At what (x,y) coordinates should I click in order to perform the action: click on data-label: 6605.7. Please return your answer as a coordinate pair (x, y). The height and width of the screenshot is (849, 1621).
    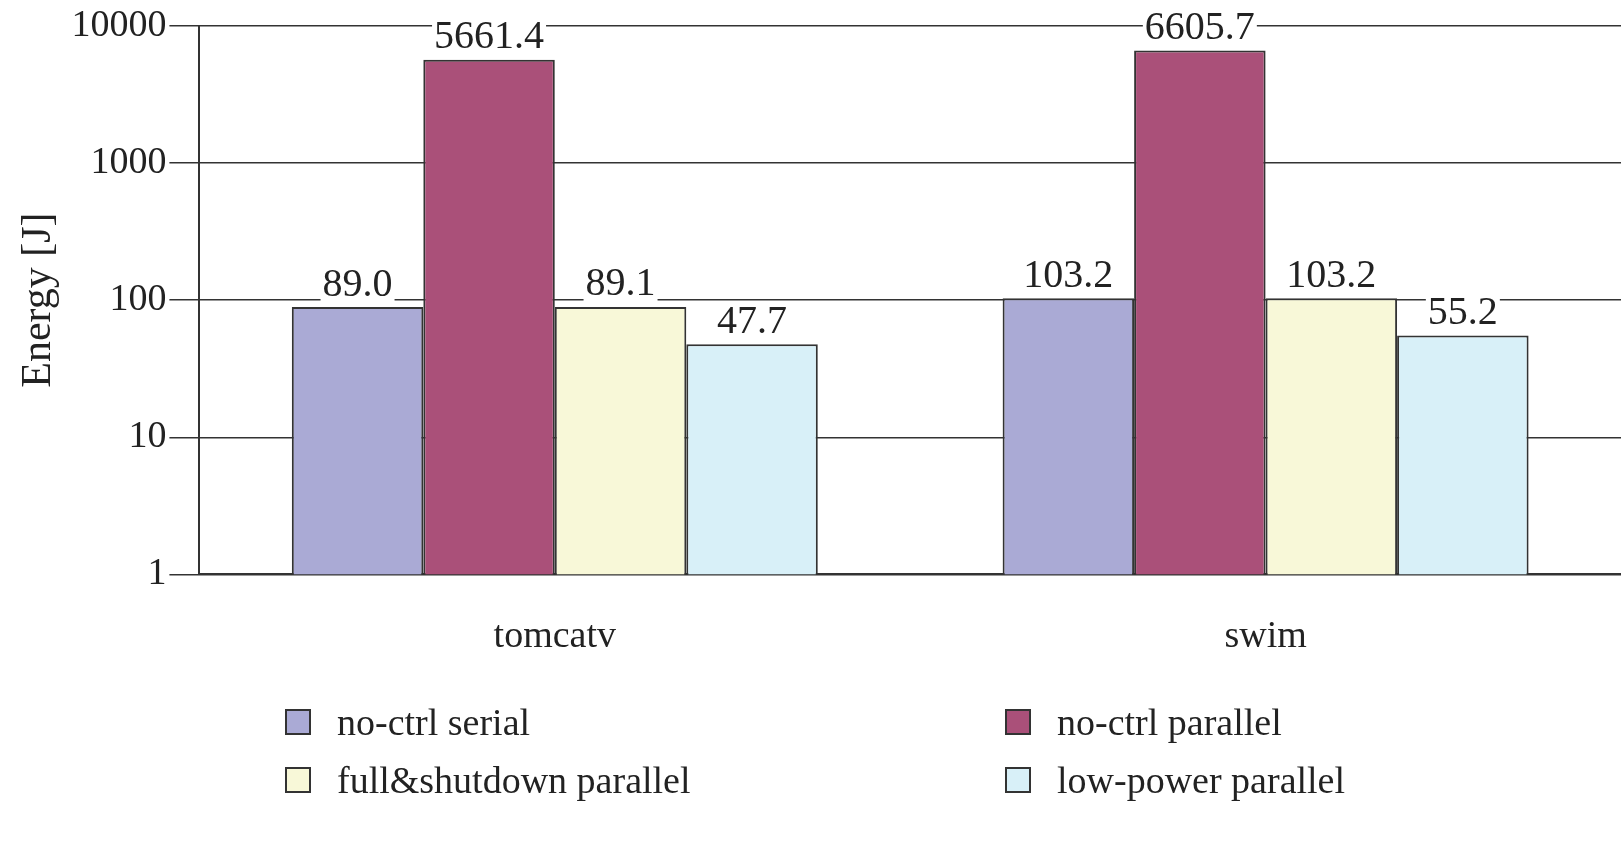
    Looking at the image, I should click on (1199, 25).